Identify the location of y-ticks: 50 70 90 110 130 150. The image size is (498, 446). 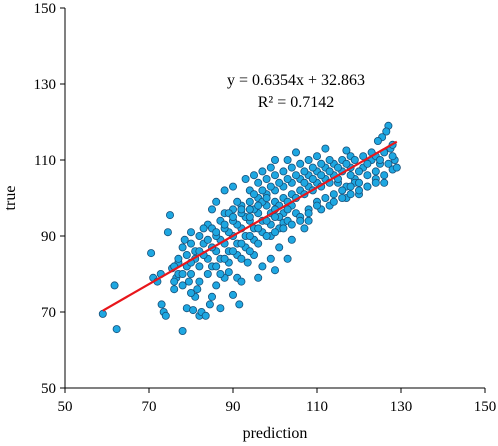
(49, 199).